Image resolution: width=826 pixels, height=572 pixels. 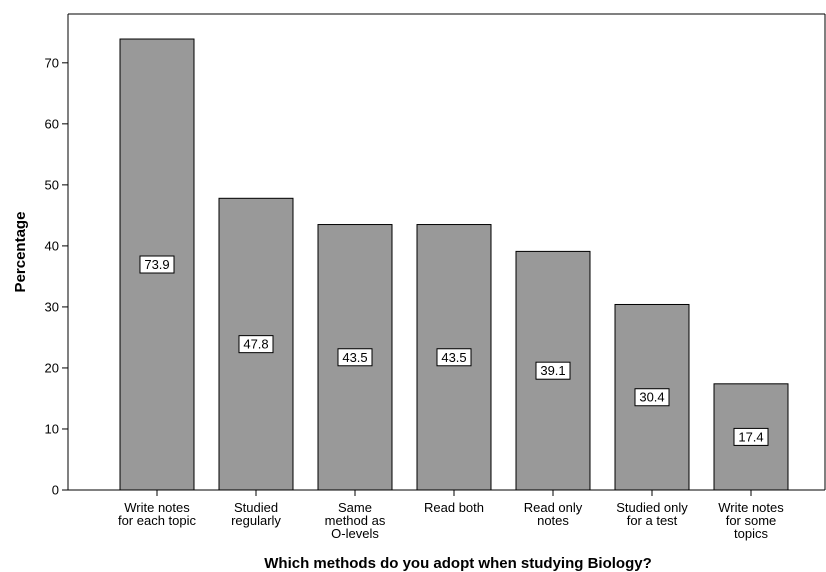 I want to click on data-label: 17.4, so click(x=750, y=436).